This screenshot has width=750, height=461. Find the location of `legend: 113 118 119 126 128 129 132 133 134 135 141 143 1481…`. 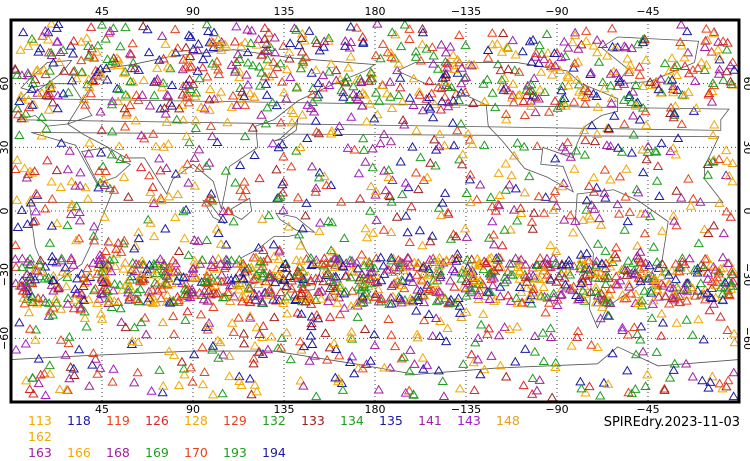

legend: 113 118 119 126 128 129 132 133 134 135 141 143 1481… is located at coordinates (298, 437).